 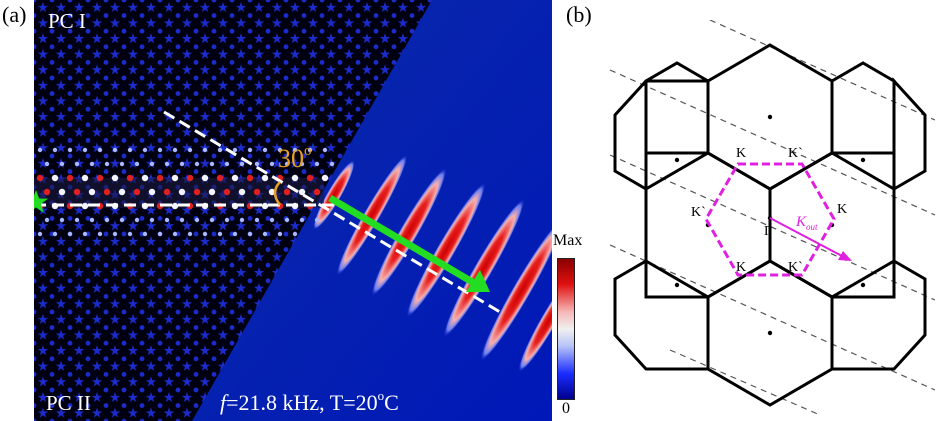 What do you see at coordinates (309, 401) in the screenshot?
I see `condition-label: f=21.8 kHz, T=20oC` at bounding box center [309, 401].